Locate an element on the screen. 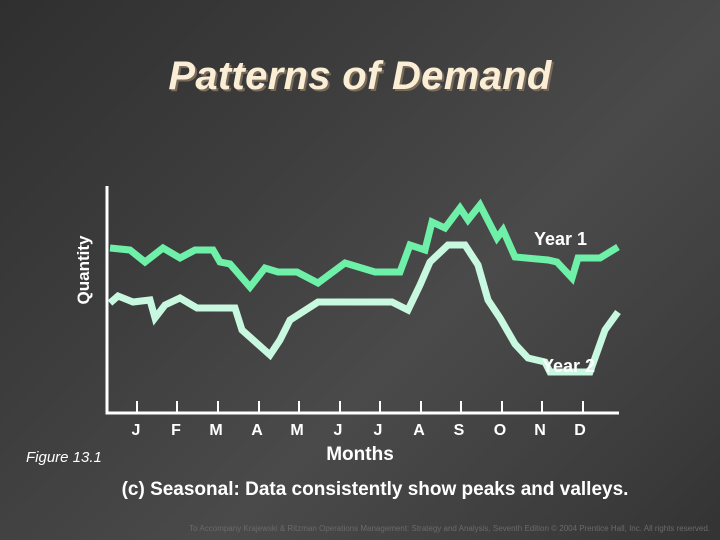 Image resolution: width=720 pixels, height=540 pixels. month-label-nov: N is located at coordinates (540, 430).